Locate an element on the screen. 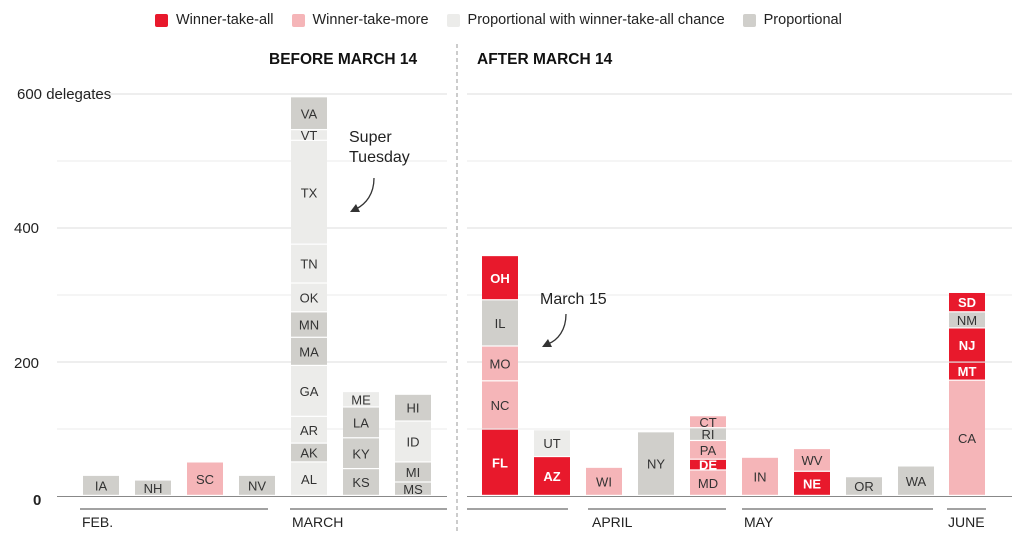 The height and width of the screenshot is (542, 1016). section-header: AFTER MARCH 14 is located at coordinates (545, 59).